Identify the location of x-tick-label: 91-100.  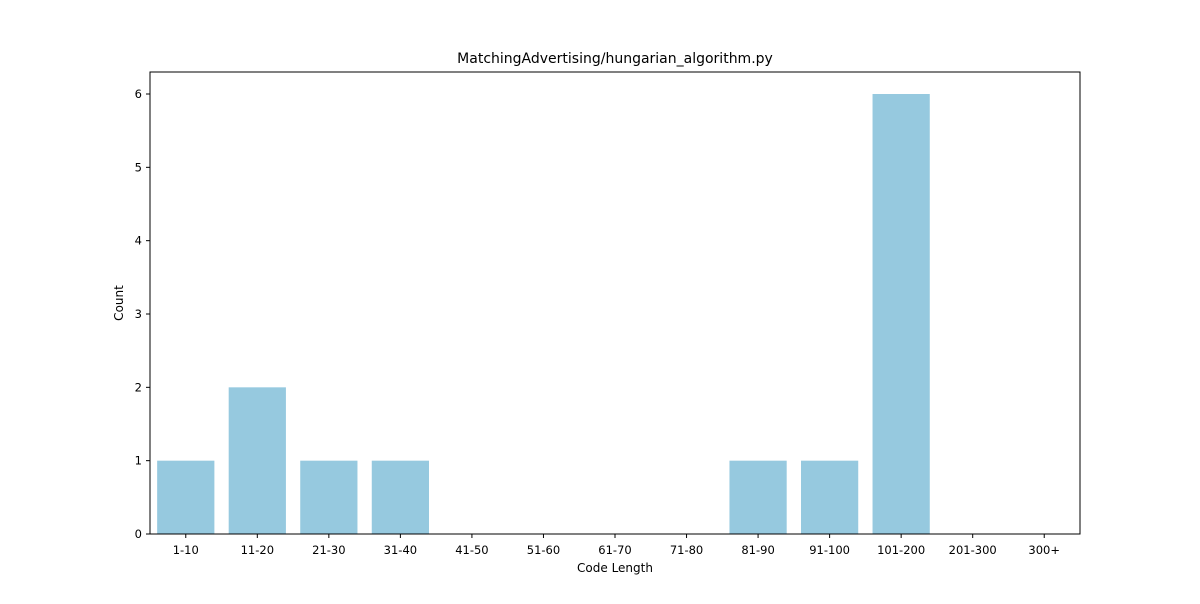
(829, 550).